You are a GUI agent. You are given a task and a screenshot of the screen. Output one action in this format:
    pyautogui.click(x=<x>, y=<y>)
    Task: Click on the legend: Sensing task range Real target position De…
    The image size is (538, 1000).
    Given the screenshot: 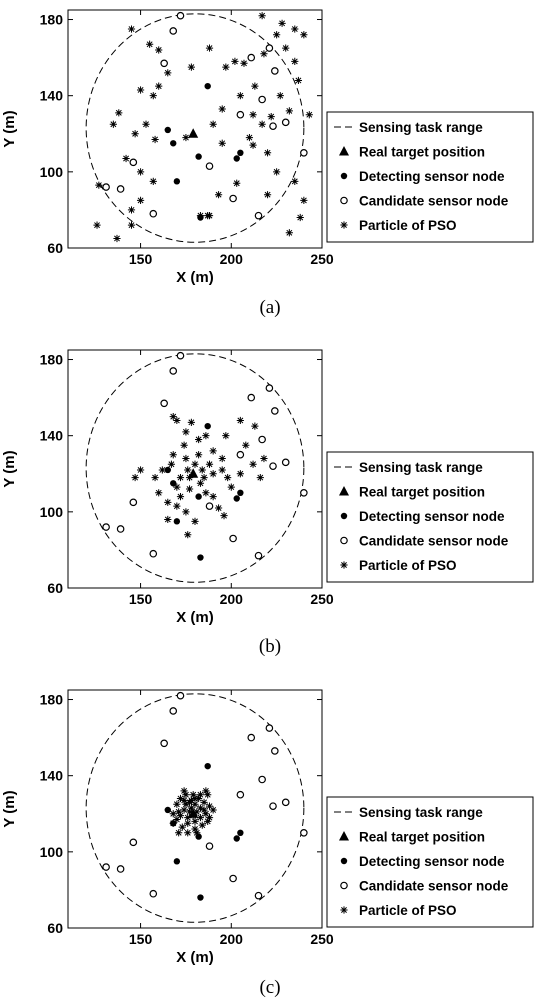 What is the action you would take?
    pyautogui.click(x=430, y=177)
    